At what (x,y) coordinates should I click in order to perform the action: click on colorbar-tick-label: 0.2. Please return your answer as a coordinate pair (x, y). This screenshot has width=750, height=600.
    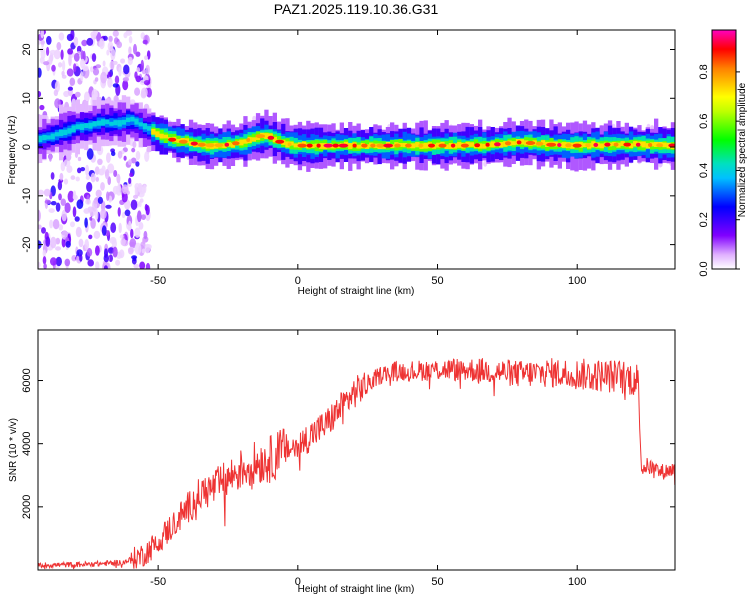
    Looking at the image, I should click on (704, 219).